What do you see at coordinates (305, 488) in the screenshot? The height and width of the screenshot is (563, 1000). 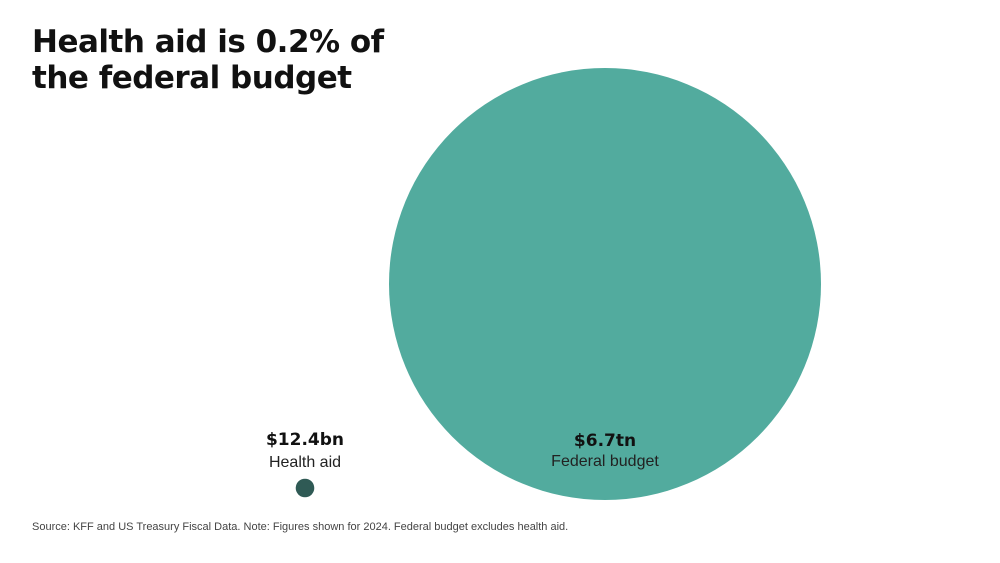 I see `health-aid-bubble` at bounding box center [305, 488].